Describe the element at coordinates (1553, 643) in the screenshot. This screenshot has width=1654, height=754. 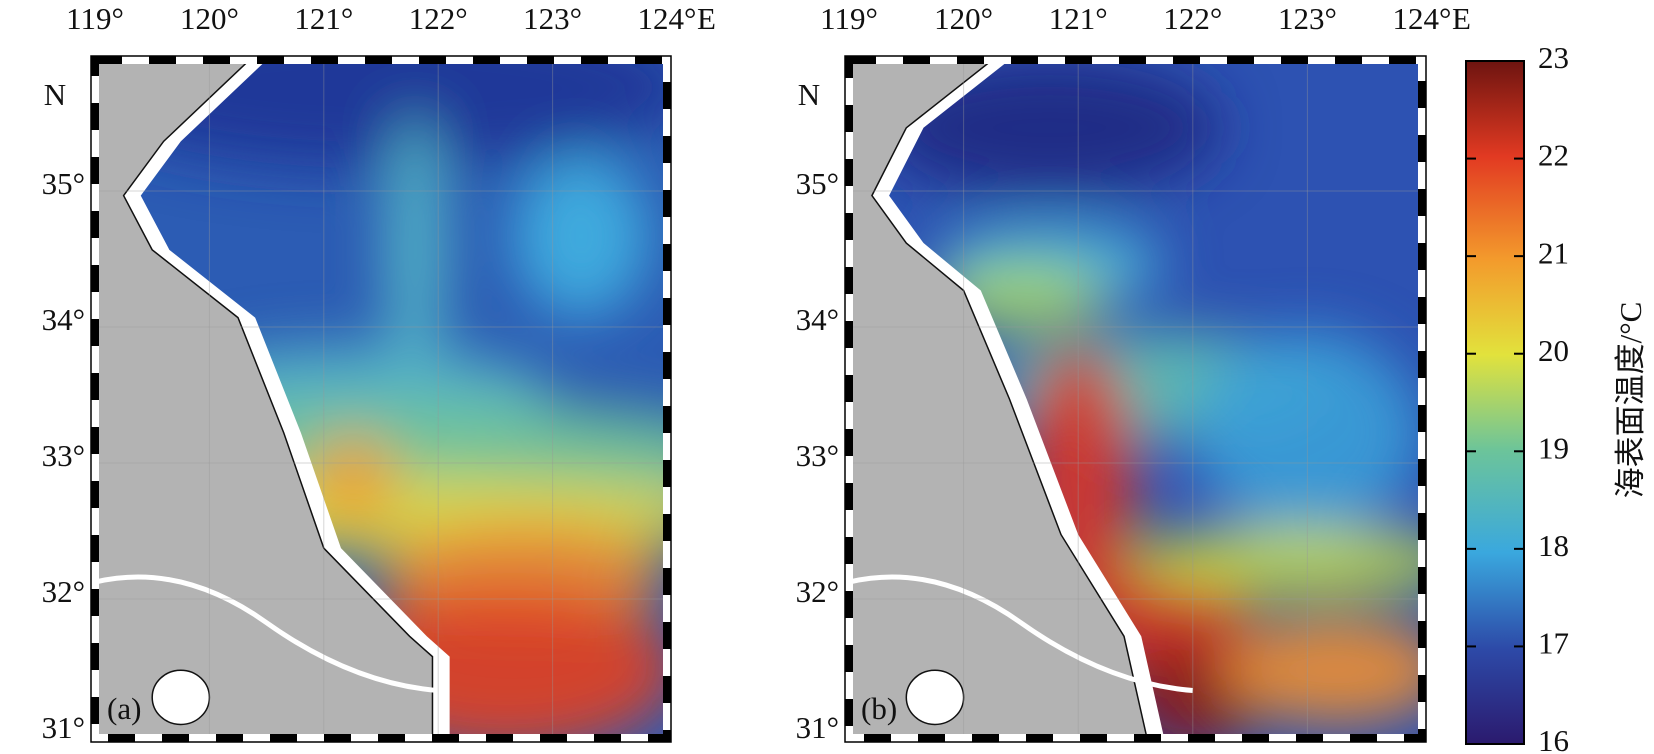
I see `colorbar-tick-label: 17` at that location.